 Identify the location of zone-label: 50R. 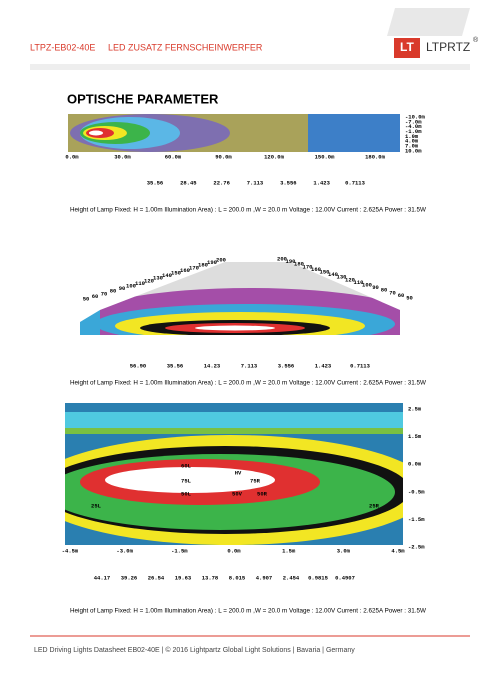
(262, 493).